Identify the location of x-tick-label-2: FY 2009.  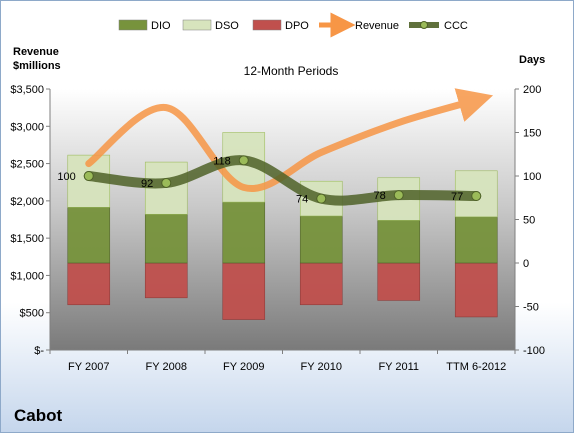
(243, 367).